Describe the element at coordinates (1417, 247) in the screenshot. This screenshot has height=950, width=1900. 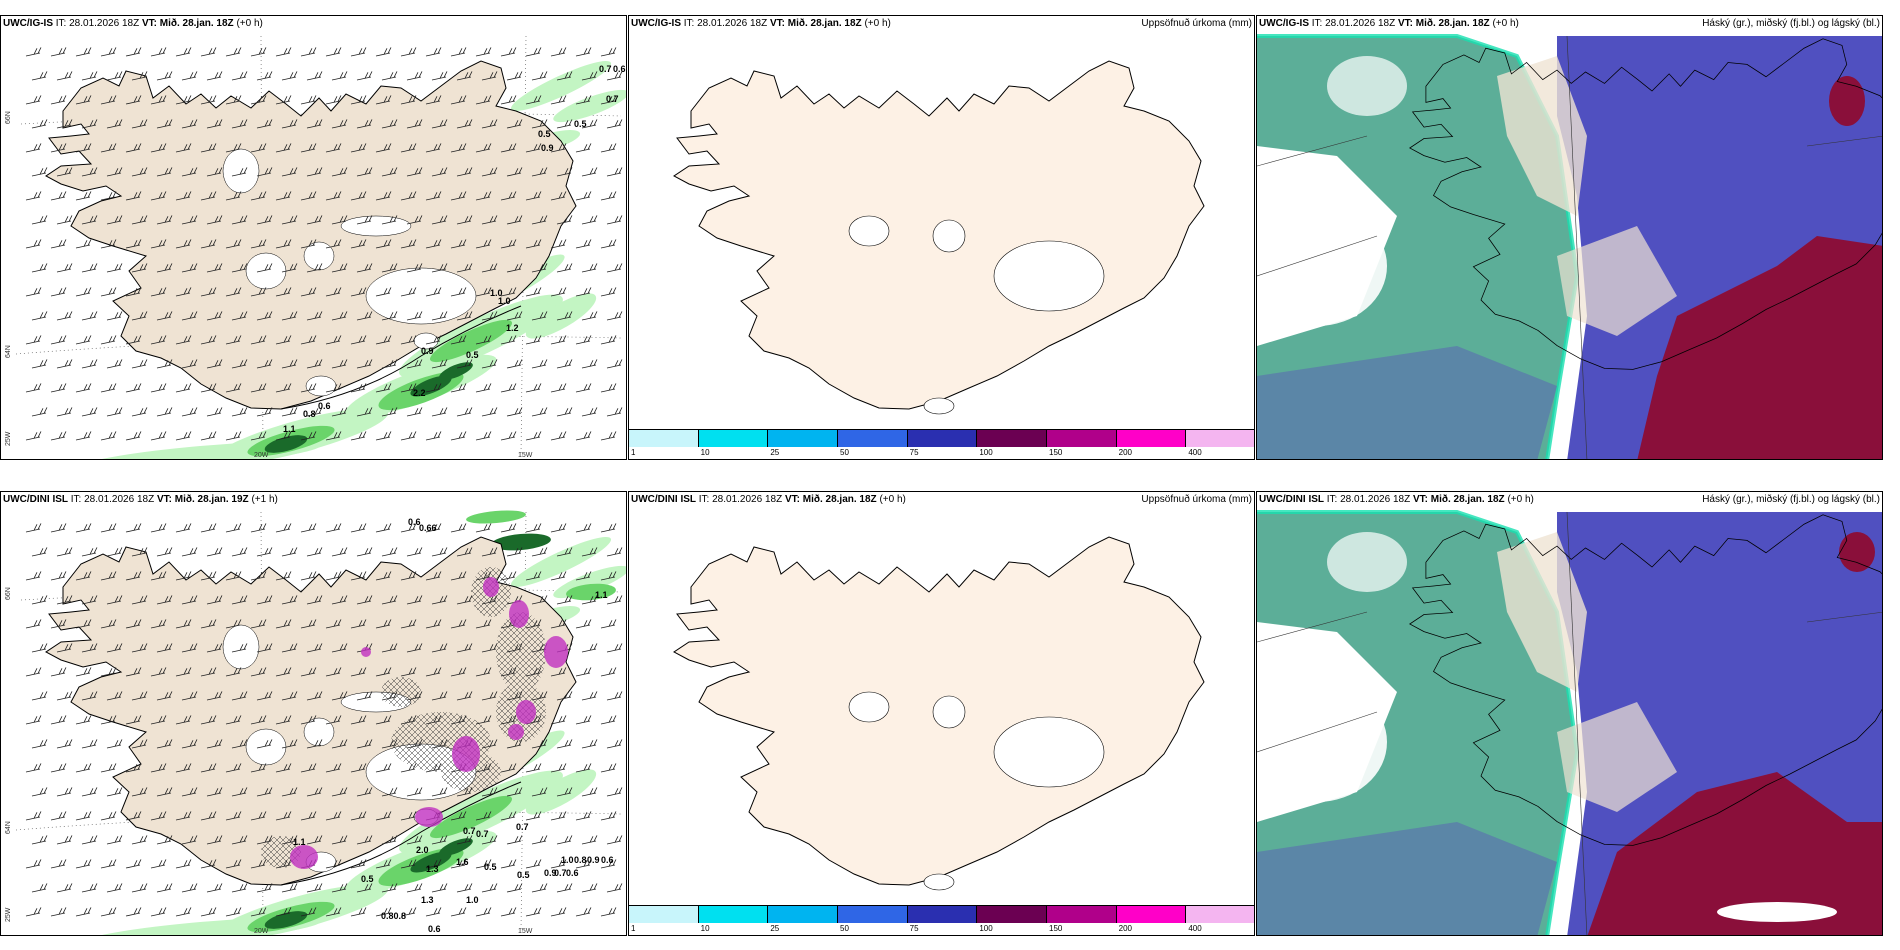
I see `high-cloud` at that location.